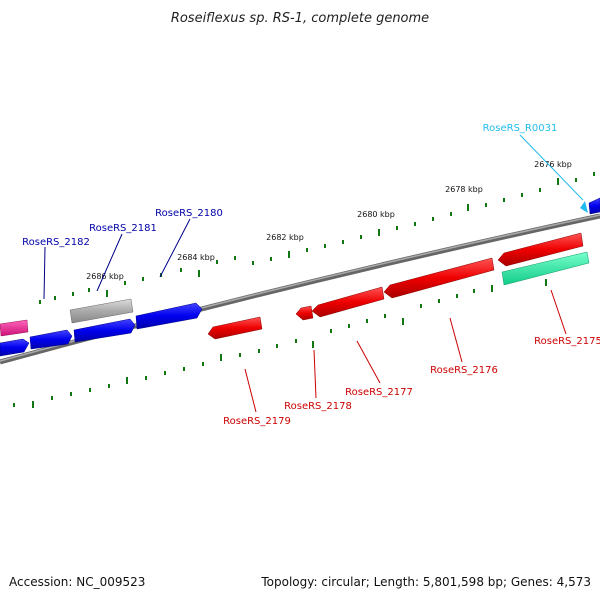 This screenshot has height=600, width=600. I want to click on gene-blue-partial-right, so click(594, 206).